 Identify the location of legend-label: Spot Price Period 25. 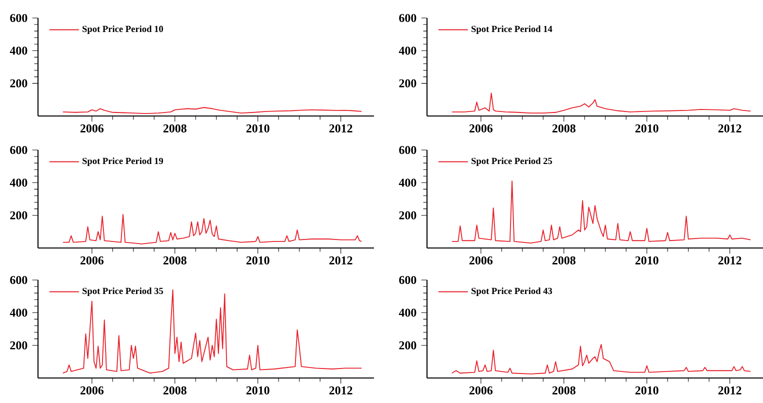
(512, 162).